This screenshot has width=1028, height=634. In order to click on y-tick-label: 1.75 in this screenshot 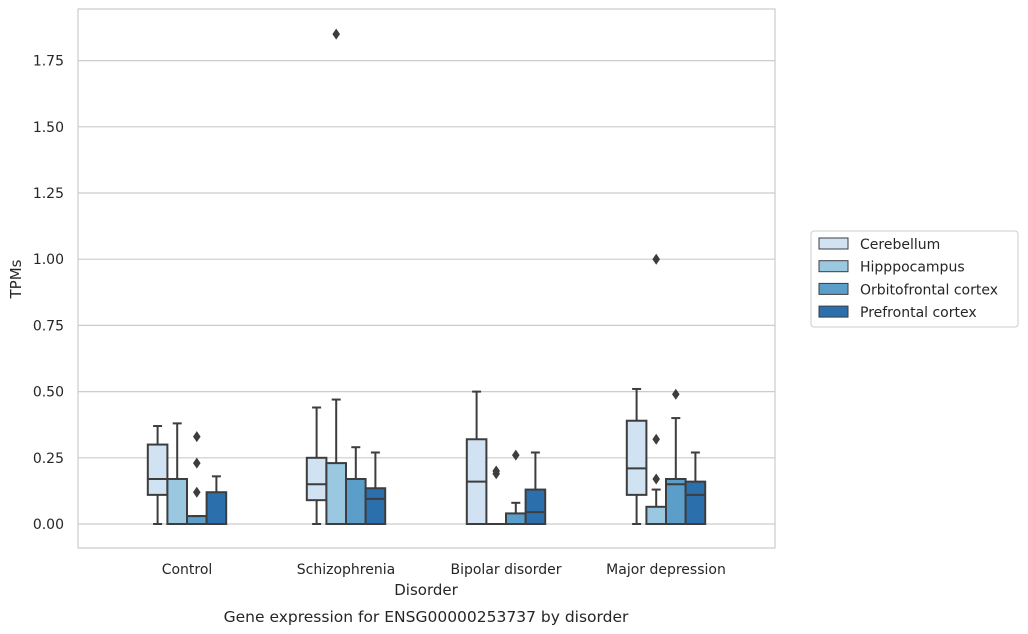, I will do `click(48, 62)`.